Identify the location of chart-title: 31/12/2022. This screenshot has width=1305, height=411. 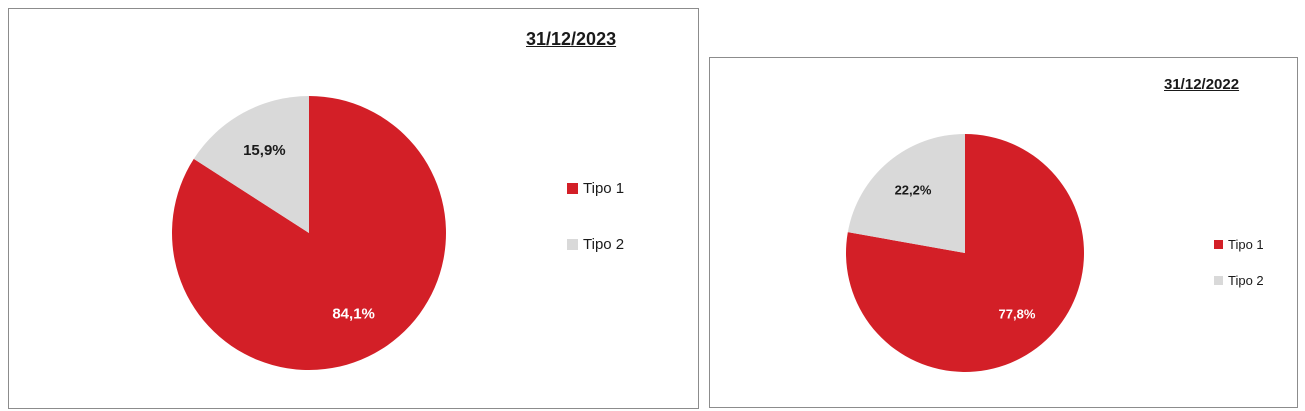
(1202, 84).